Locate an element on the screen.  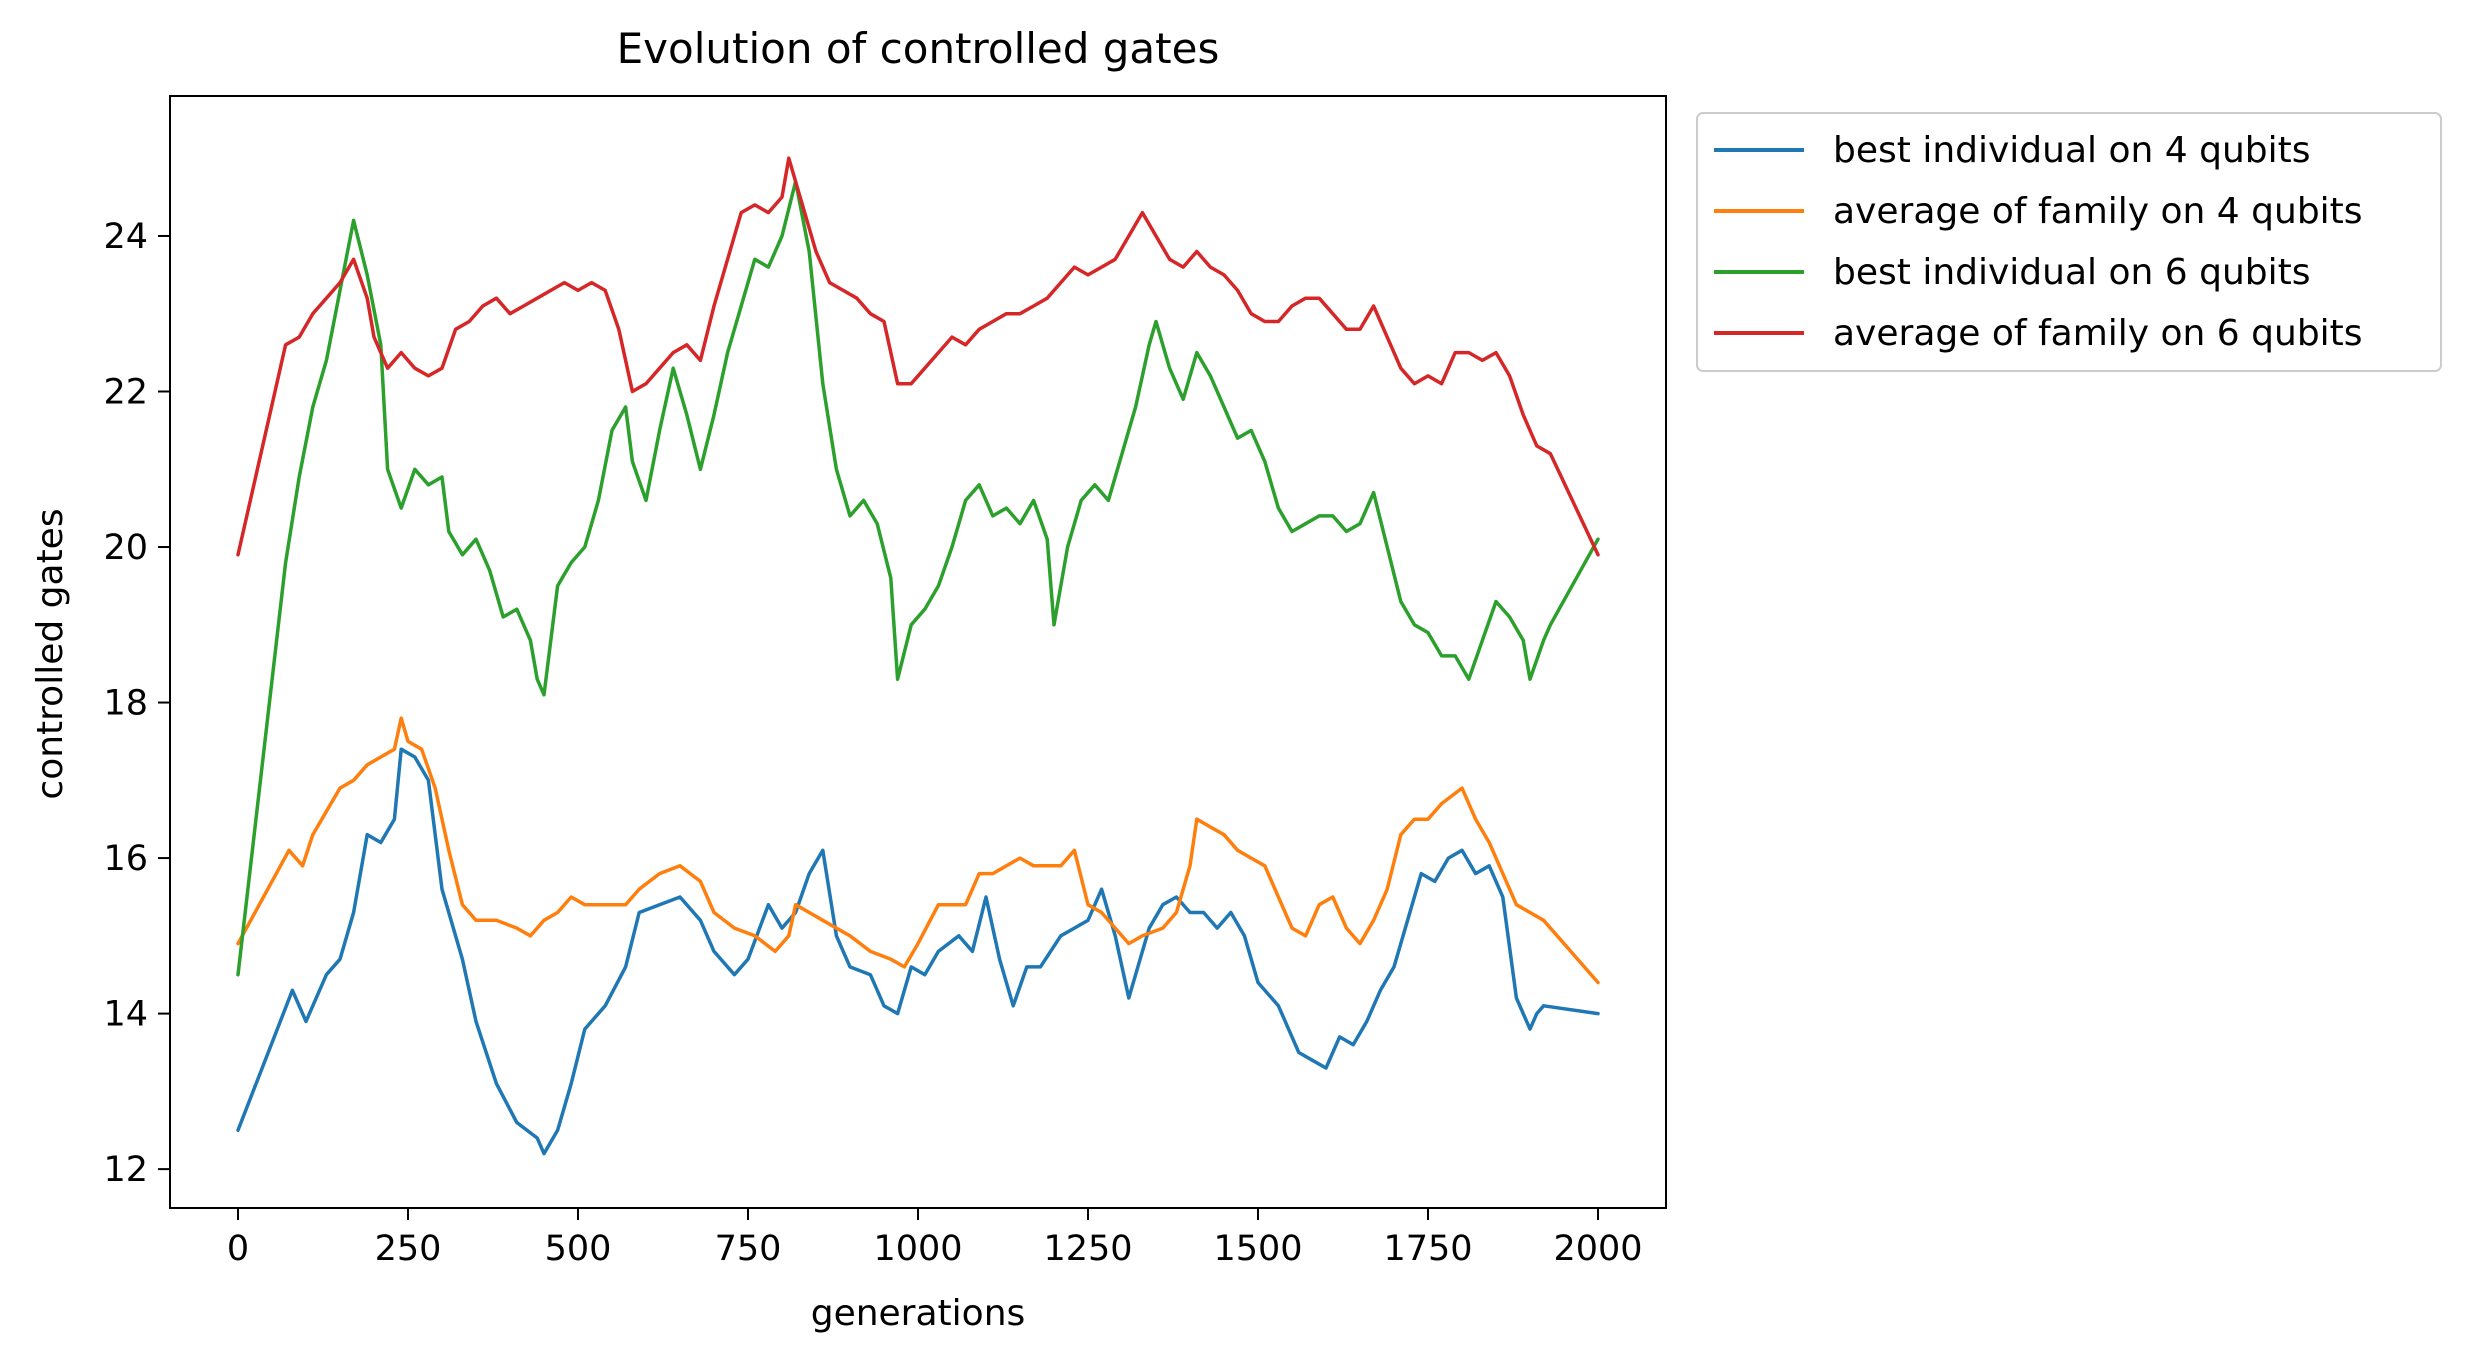
y-tick-label: 16 is located at coordinates (125, 859).